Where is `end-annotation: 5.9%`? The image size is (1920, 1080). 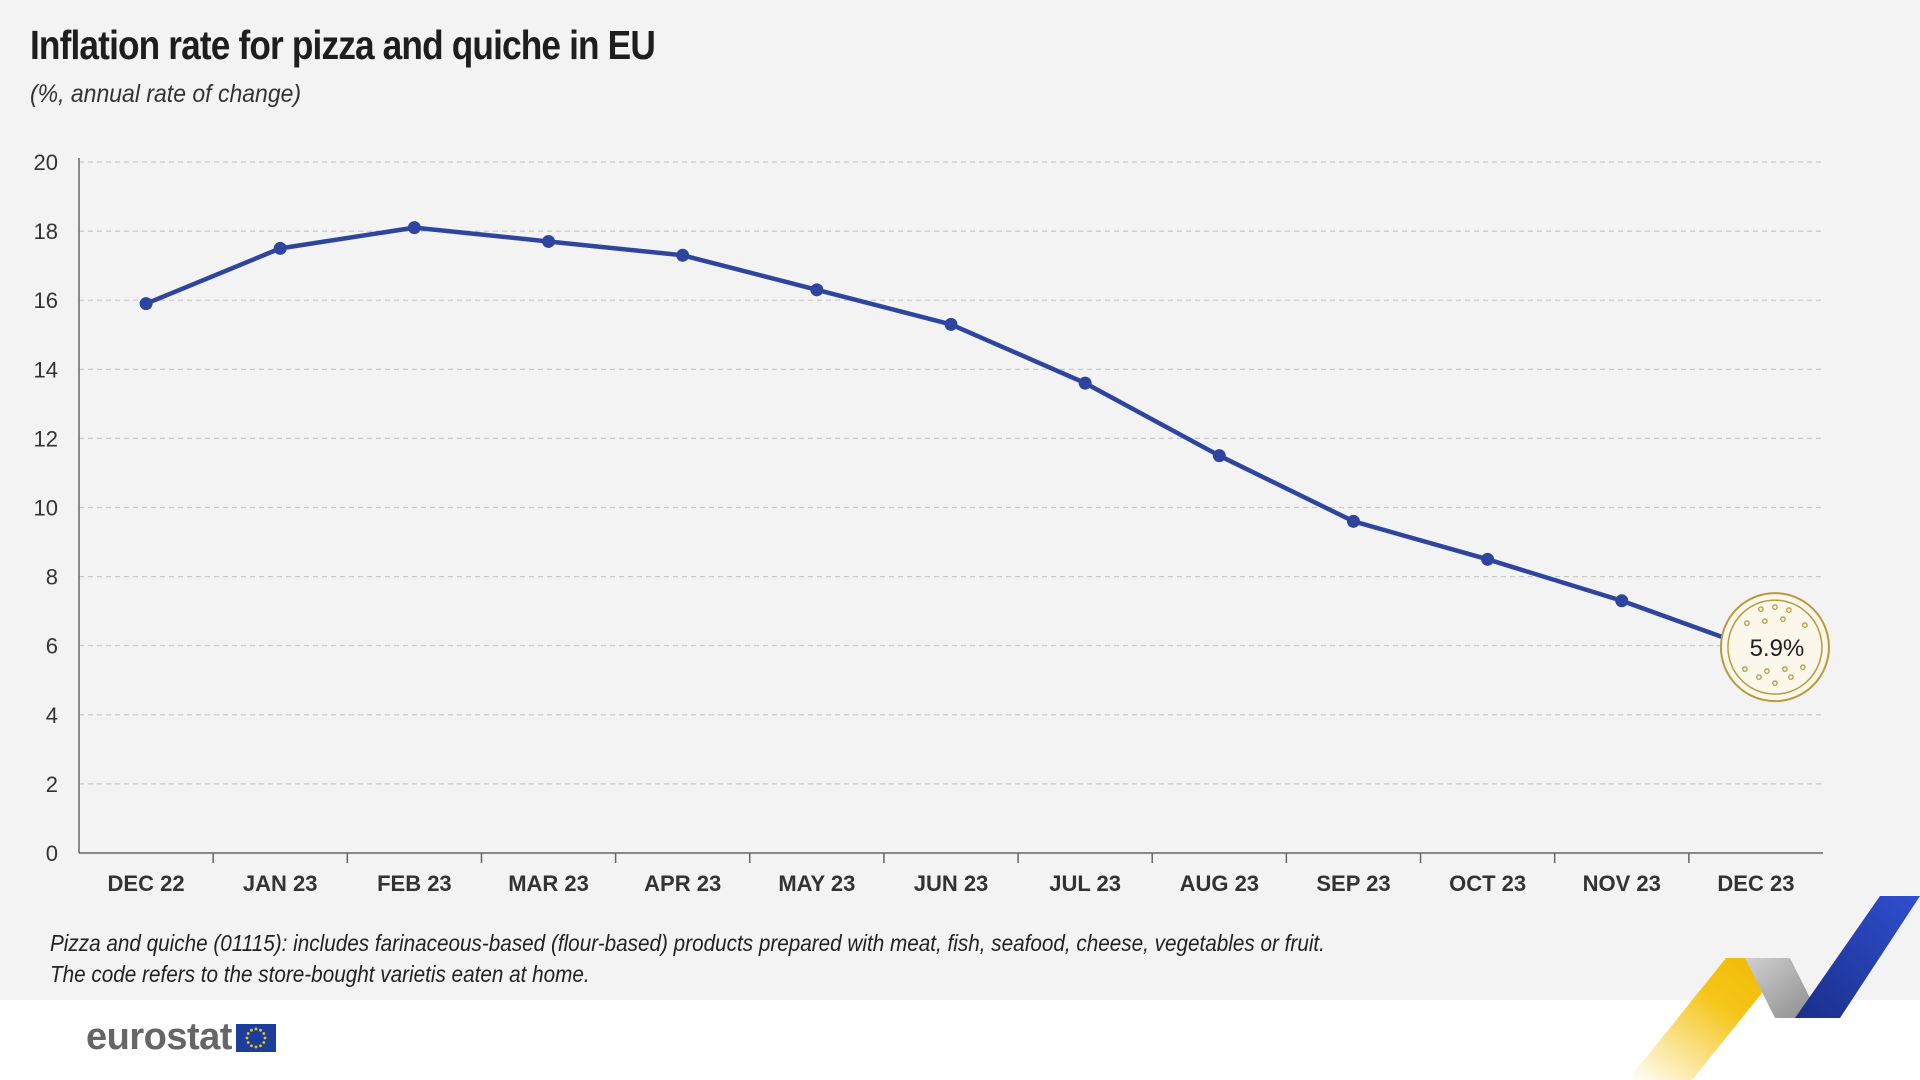 end-annotation: 5.9% is located at coordinates (1774, 647).